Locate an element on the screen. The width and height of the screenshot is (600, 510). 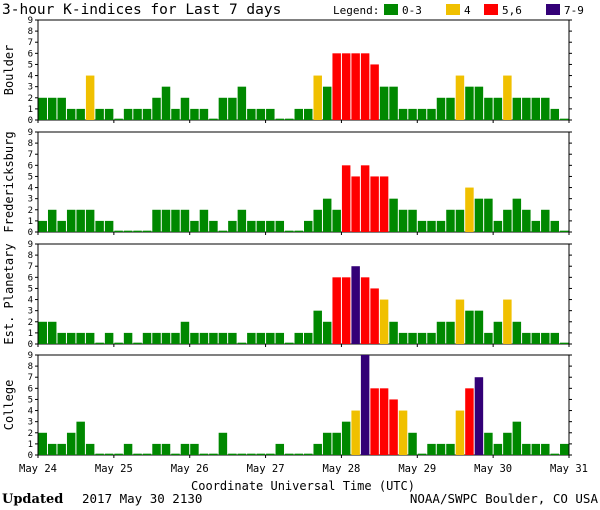
x-tick-label: May 24 is located at coordinates (38, 469).